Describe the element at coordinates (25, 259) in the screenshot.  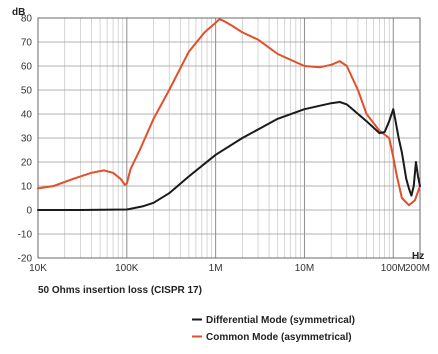
I see `y-tick-label: -20` at that location.